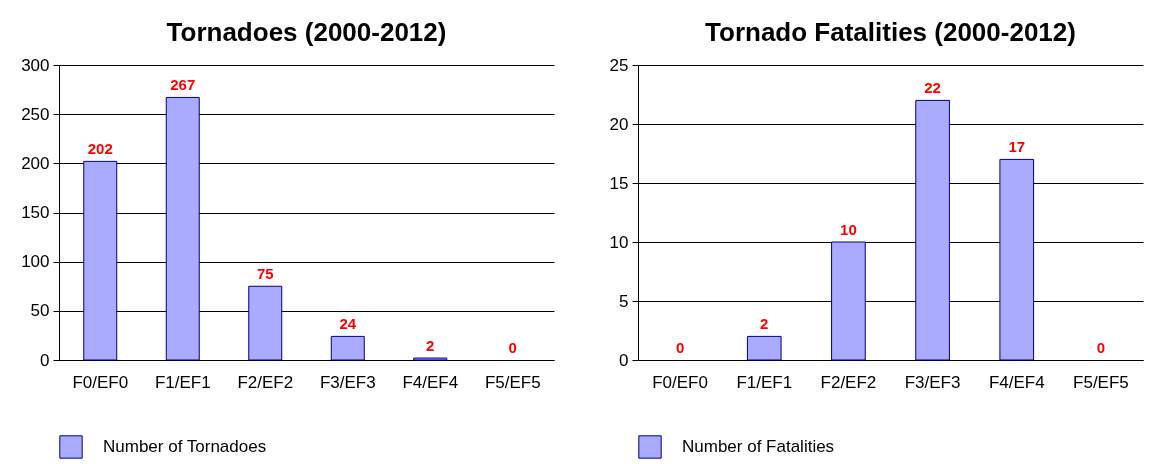 This screenshot has height=464, width=1163. Describe the element at coordinates (758, 446) in the screenshot. I see `legend-label: Number of Fatalities` at that location.